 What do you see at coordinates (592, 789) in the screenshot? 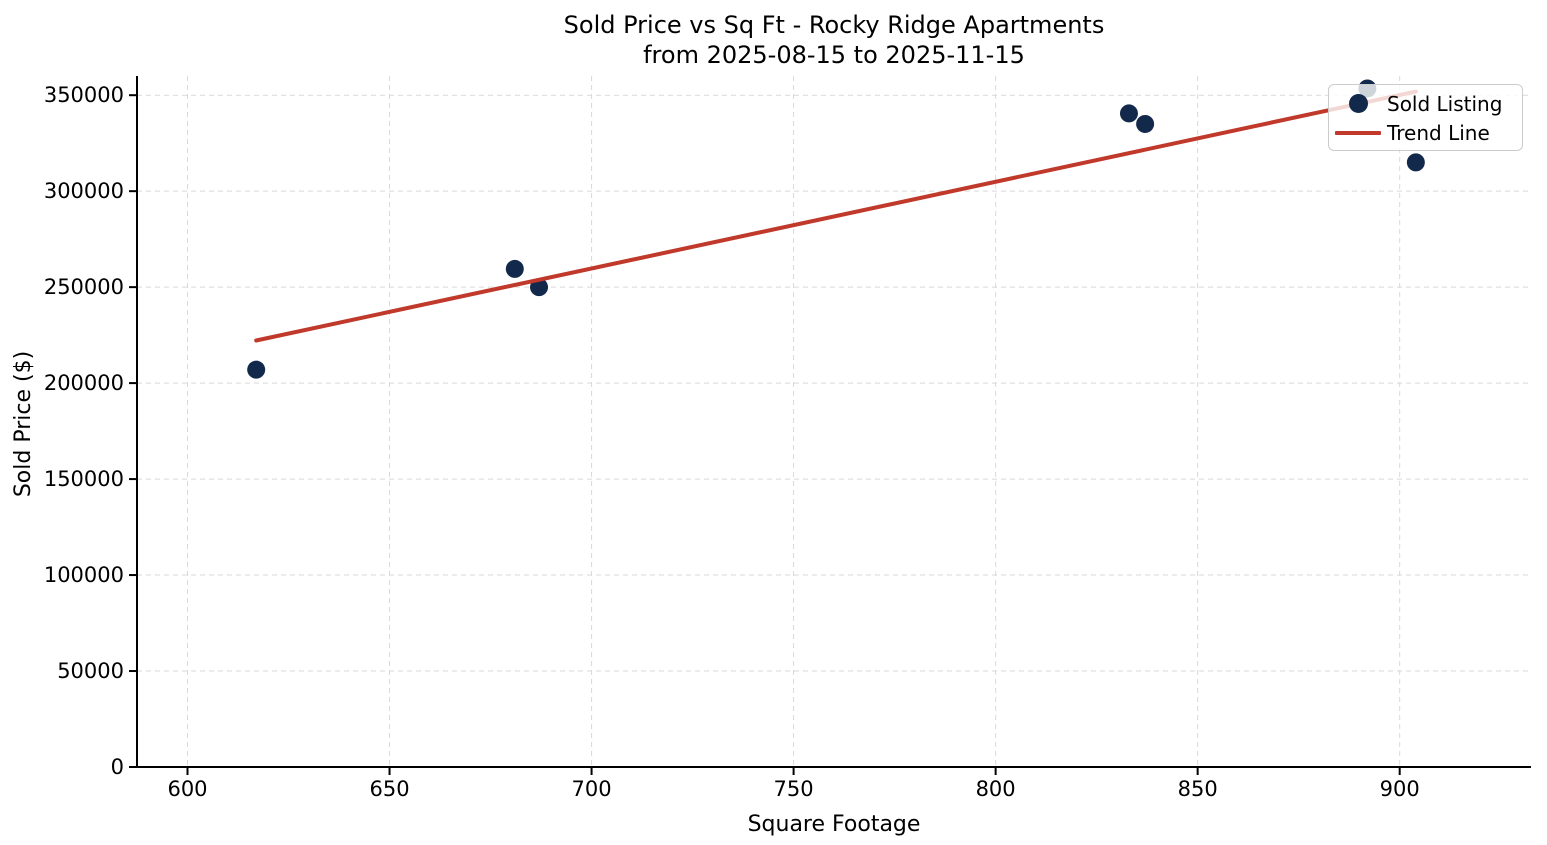
I see `x-tick-label: 700` at bounding box center [592, 789].